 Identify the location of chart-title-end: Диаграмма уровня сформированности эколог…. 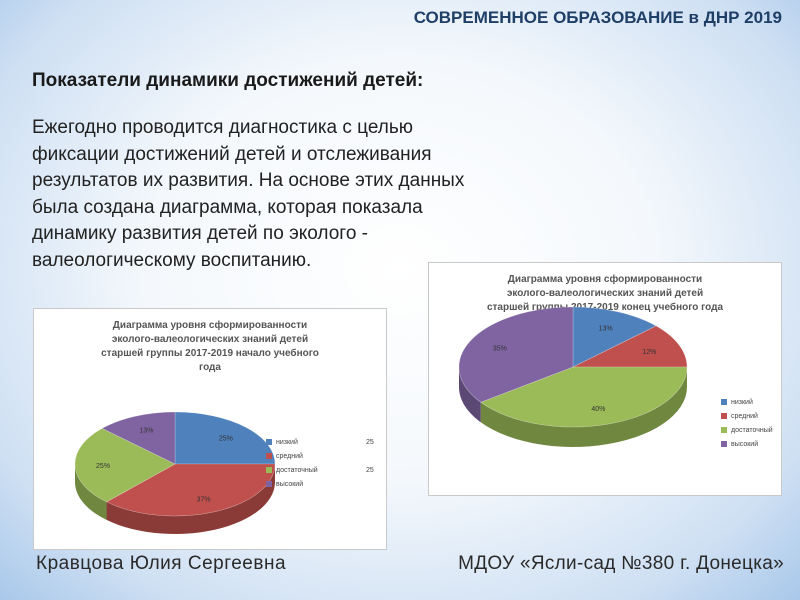
(605, 294).